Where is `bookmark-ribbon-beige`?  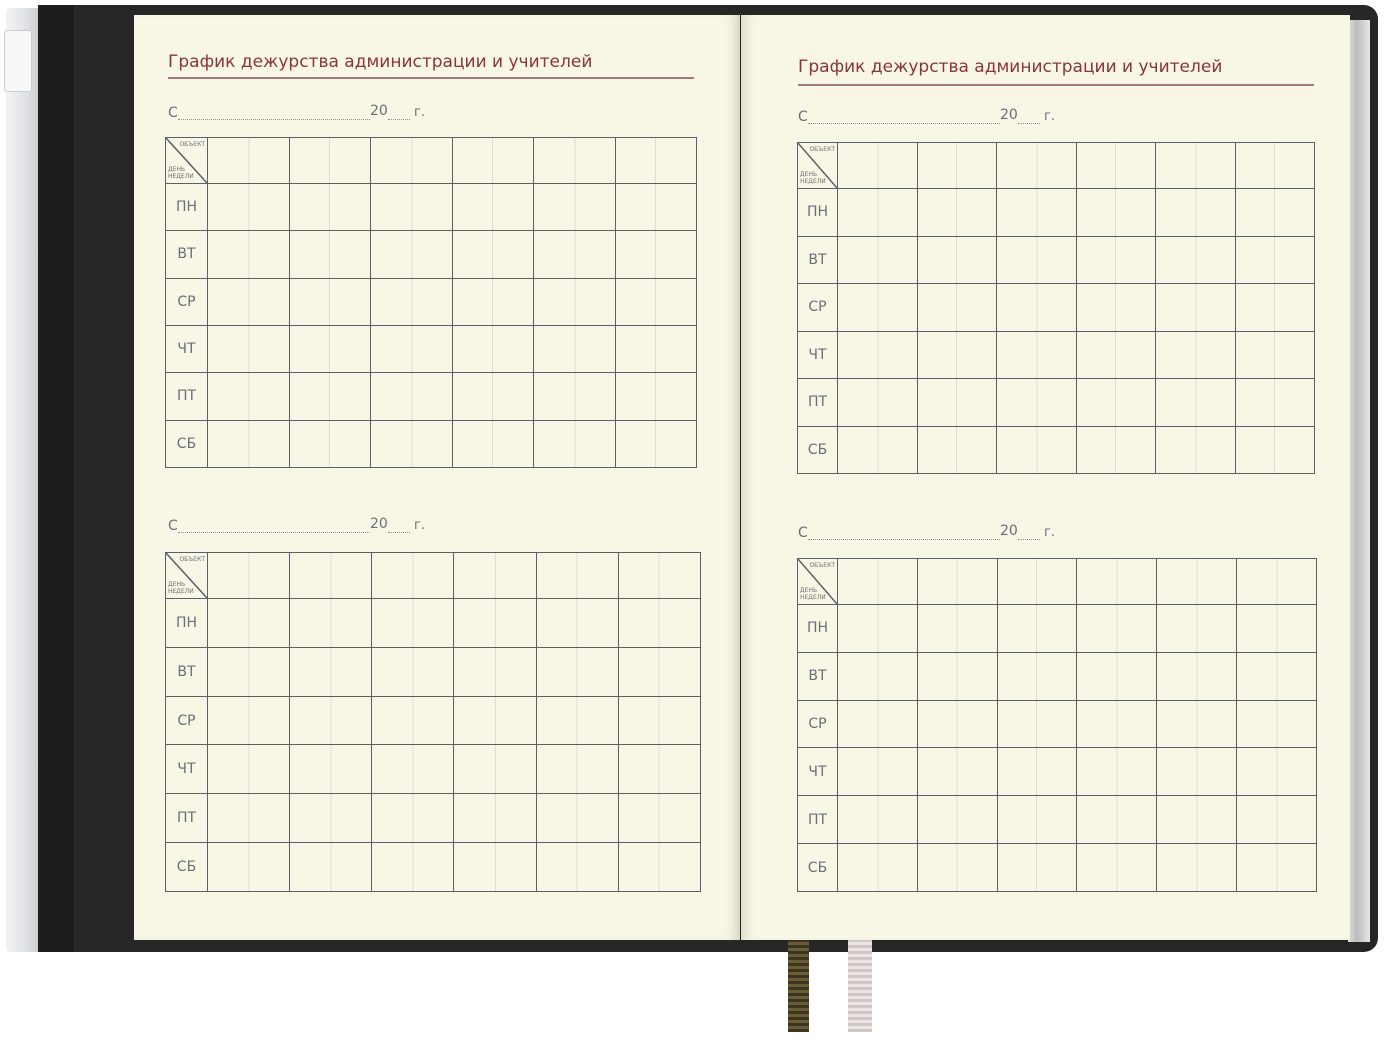
bookmark-ribbon-beige is located at coordinates (860, 986).